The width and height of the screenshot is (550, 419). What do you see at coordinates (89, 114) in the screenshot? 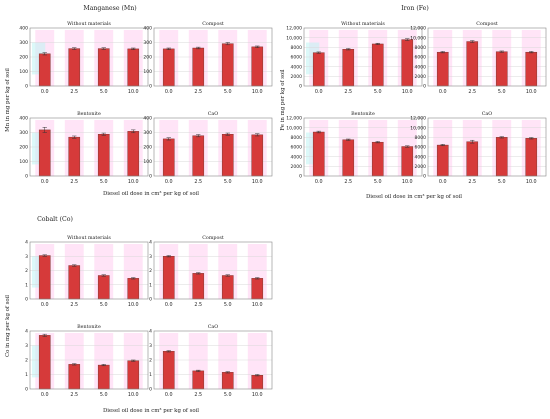
I see `panel-title: Bentonite` at bounding box center [89, 114].